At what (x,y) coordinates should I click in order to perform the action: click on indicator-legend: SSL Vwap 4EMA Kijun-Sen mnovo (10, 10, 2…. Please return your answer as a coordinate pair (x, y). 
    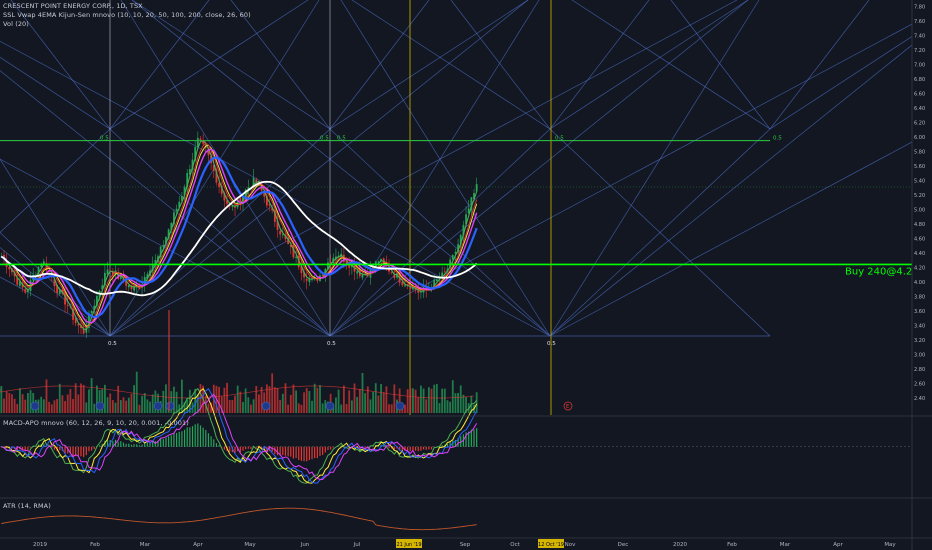
    Looking at the image, I should click on (127, 15).